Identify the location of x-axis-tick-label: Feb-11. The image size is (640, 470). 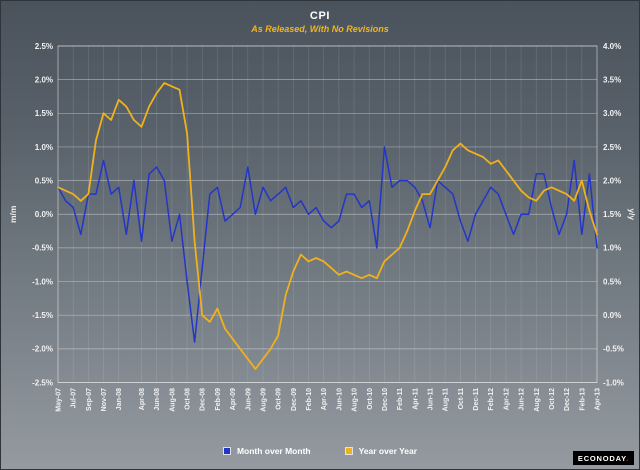
(400, 399).